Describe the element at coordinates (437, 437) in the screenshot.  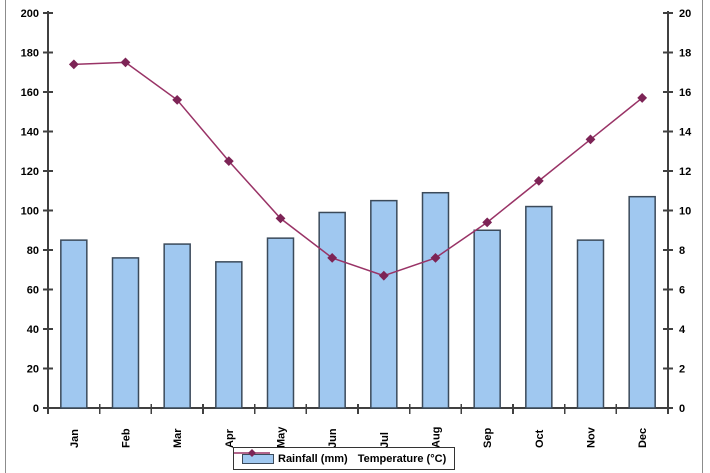
I see `x-tick-label-aug: Aug` at that location.